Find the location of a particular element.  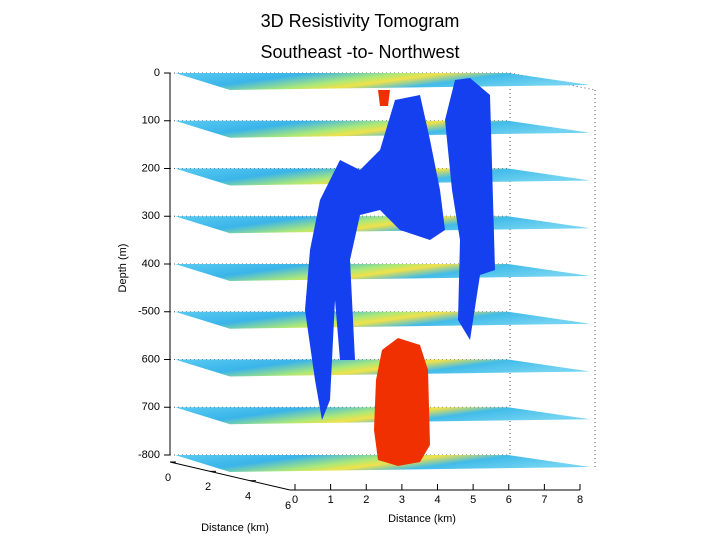

z-tick-label: 200 is located at coordinates (151, 168).